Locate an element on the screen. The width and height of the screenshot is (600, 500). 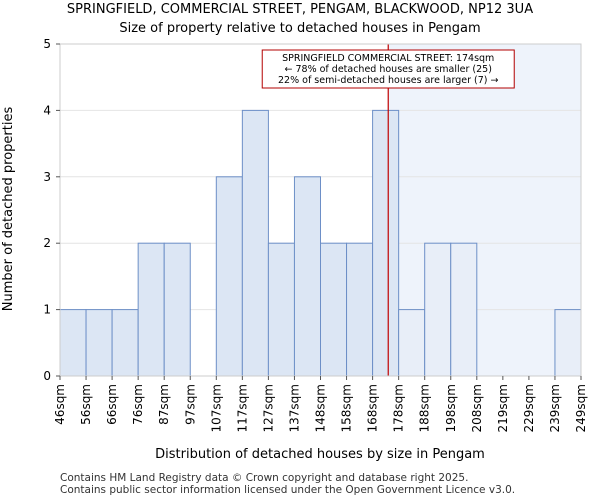
x-tick-label: 188sqm is located at coordinates (425, 408).